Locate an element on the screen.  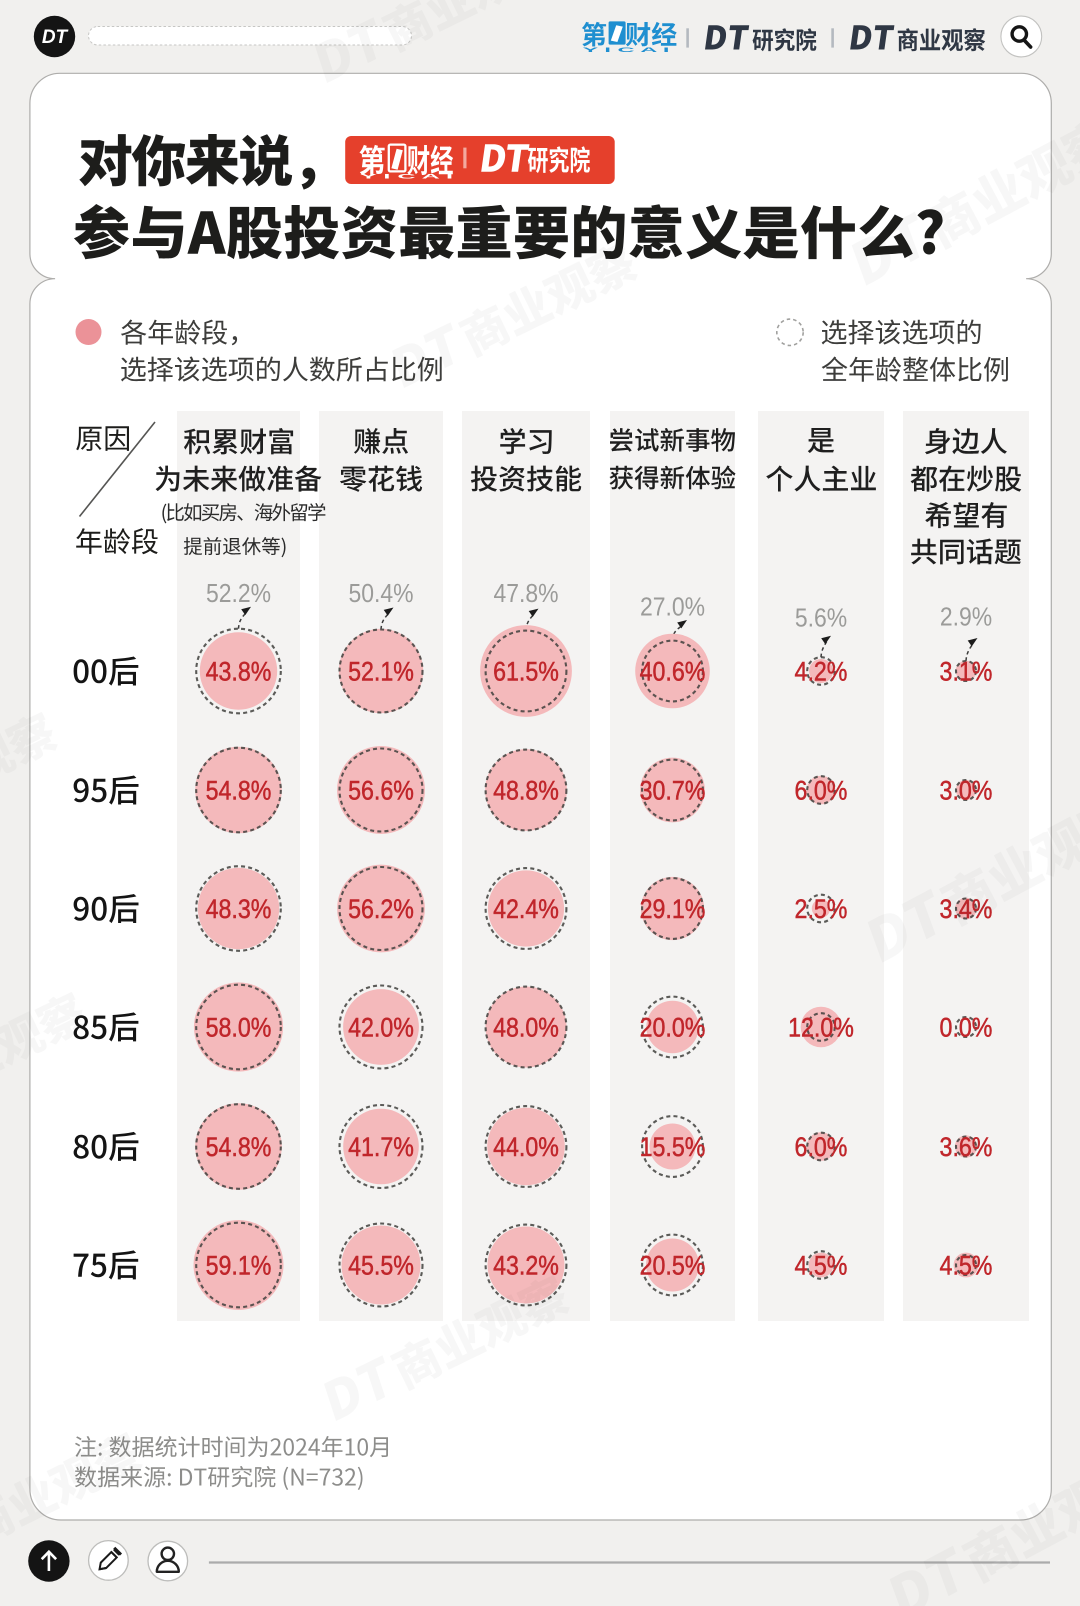
svg-text: 3.1% is located at coordinates (966, 672).